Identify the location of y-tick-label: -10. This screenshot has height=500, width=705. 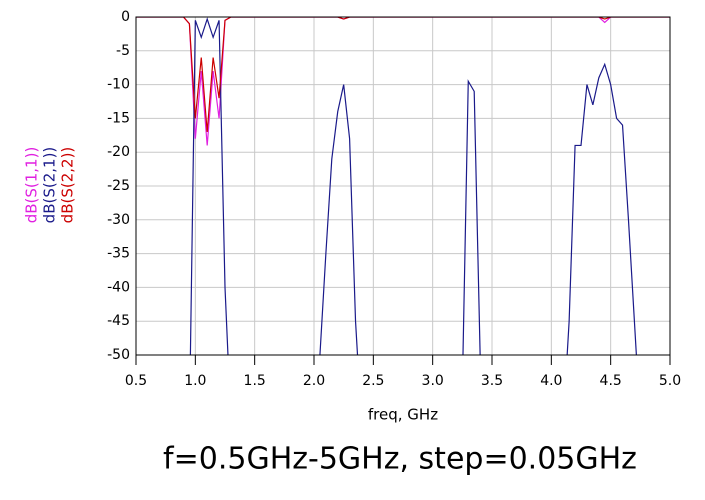
(118, 85).